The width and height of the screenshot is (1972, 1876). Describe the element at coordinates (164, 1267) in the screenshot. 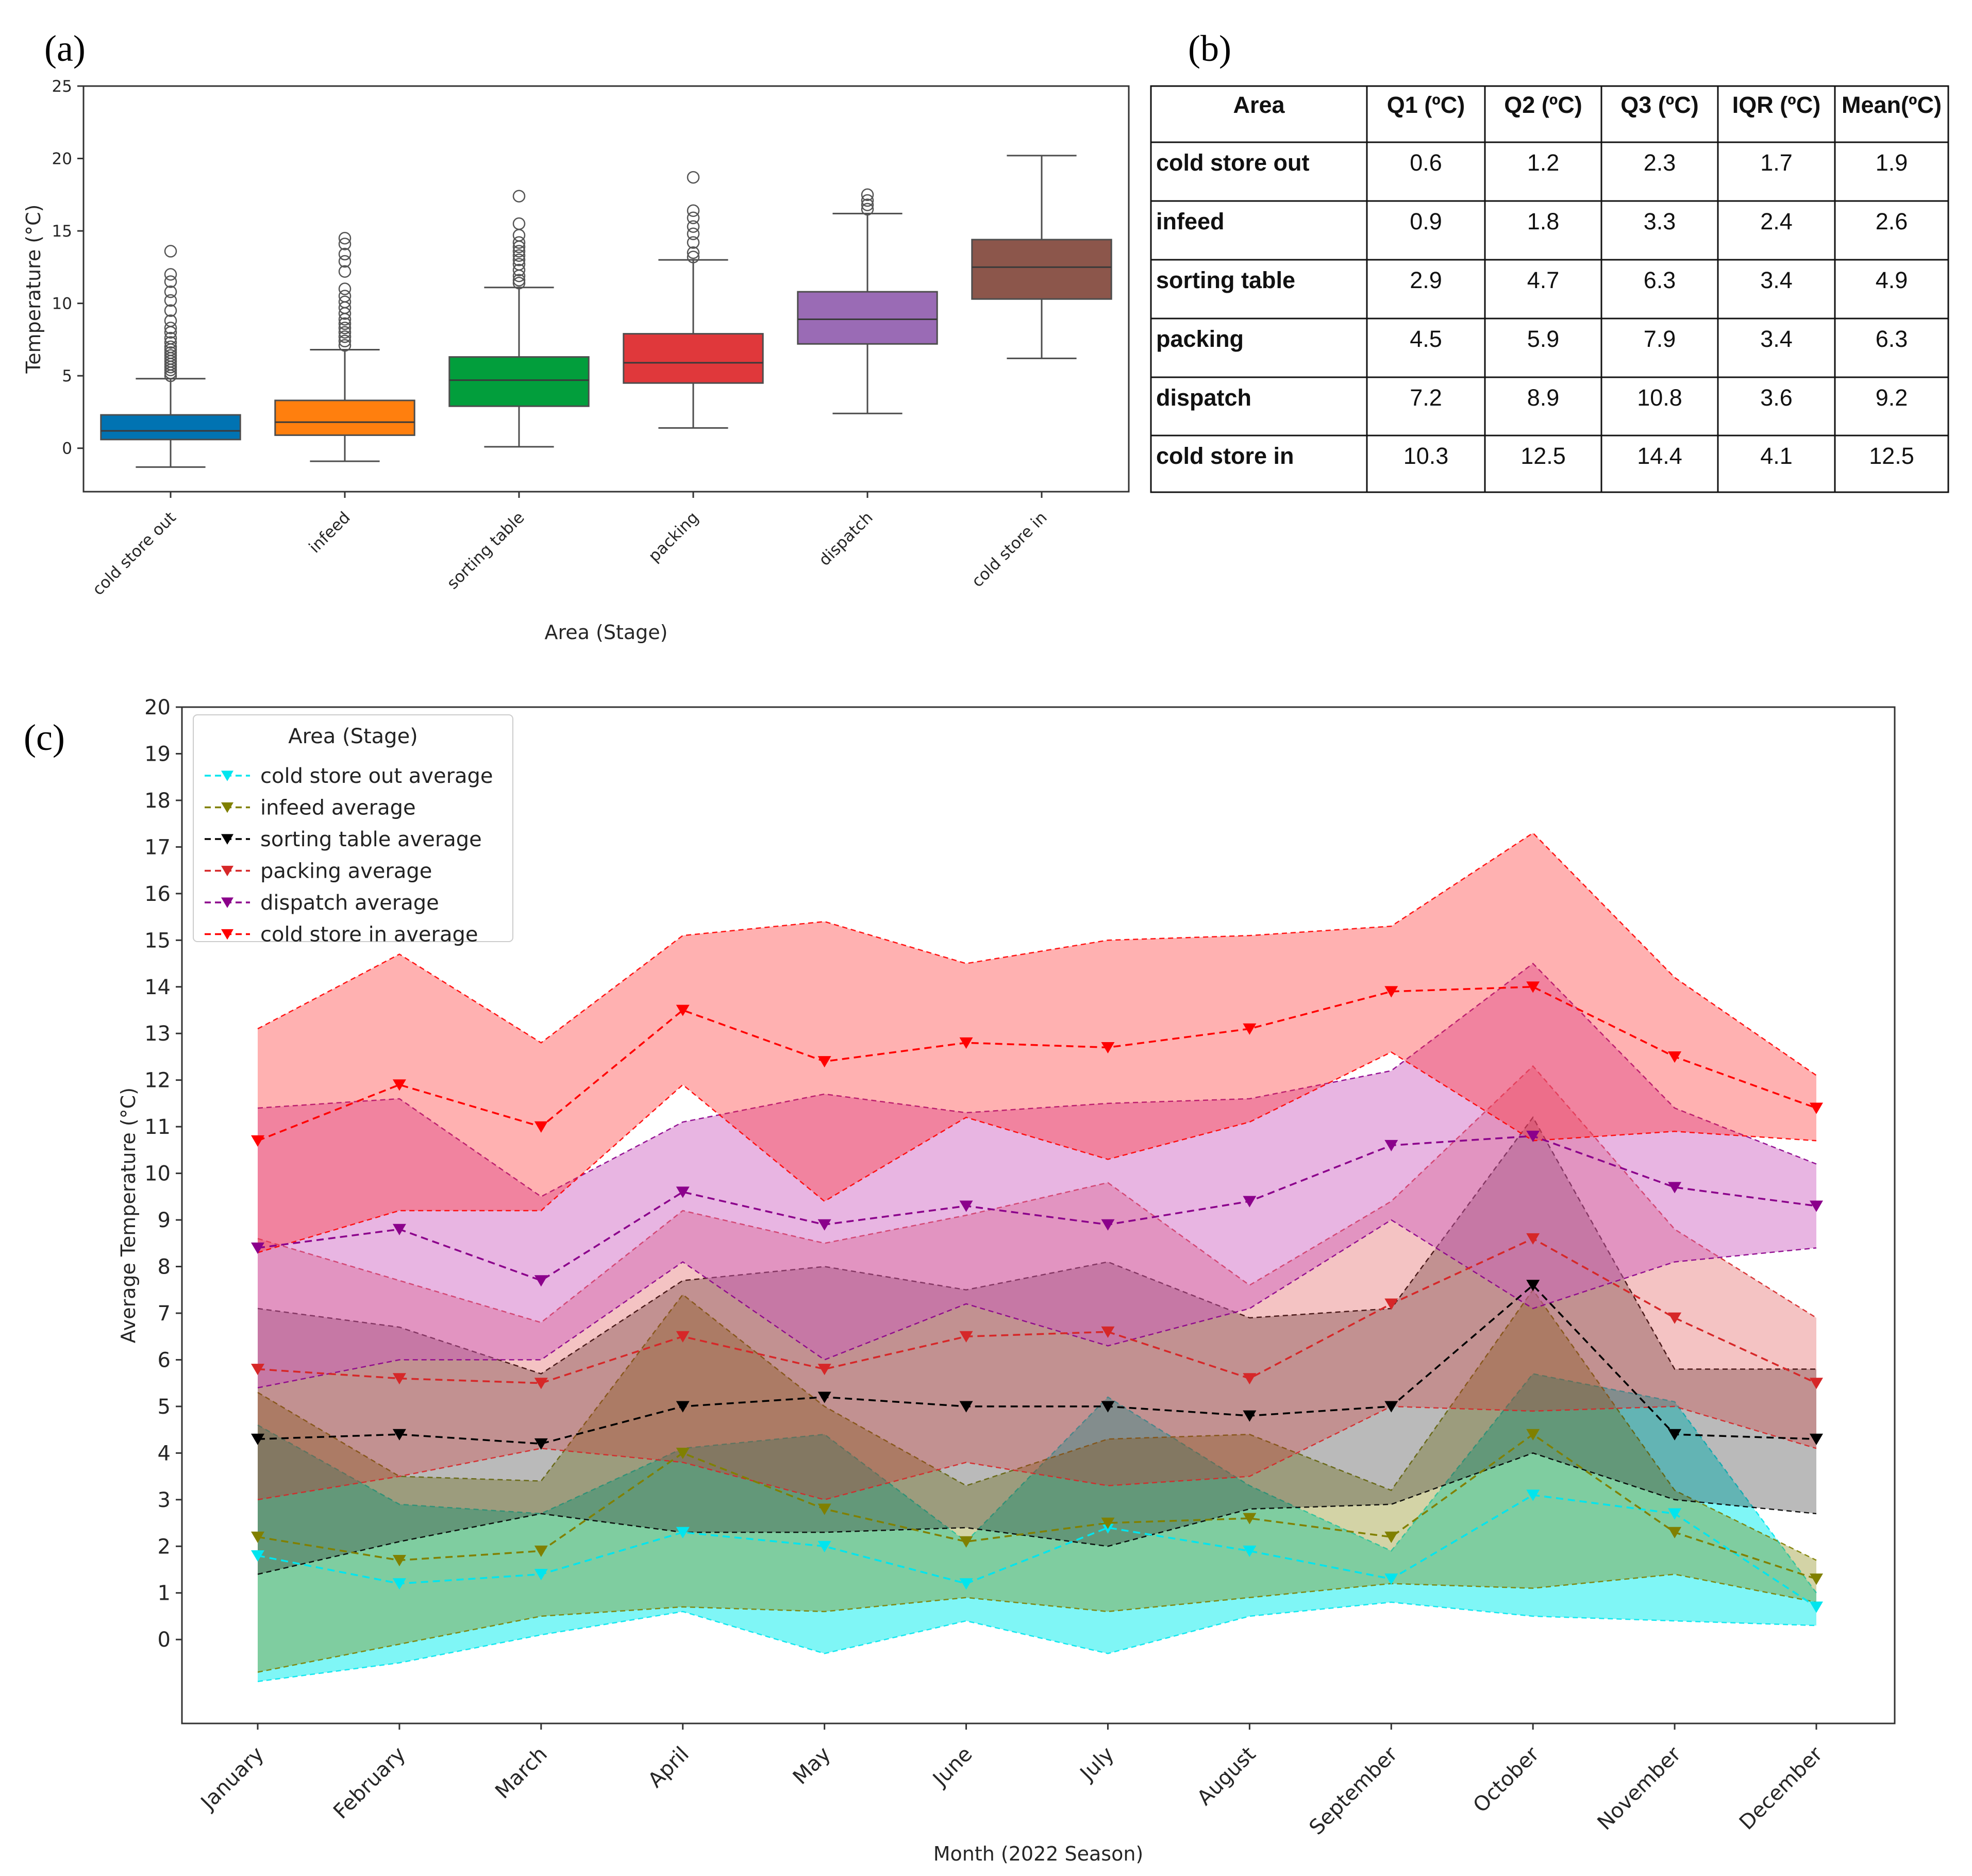

I see `y-tick-label: 8` at that location.